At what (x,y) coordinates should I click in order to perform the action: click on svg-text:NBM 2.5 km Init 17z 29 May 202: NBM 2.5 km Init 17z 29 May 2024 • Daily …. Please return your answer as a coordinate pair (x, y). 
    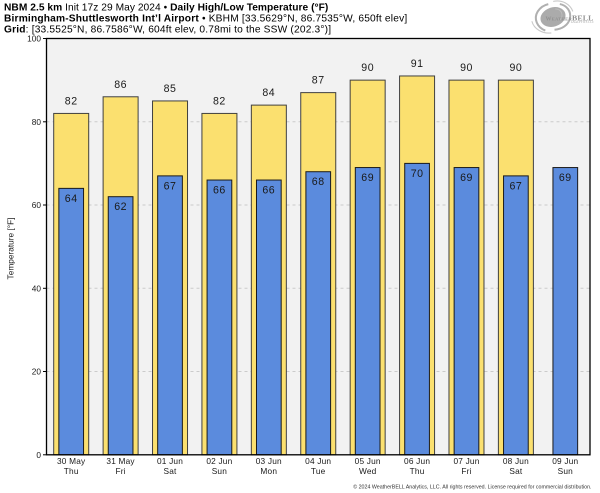
    Looking at the image, I should click on (166, 8).